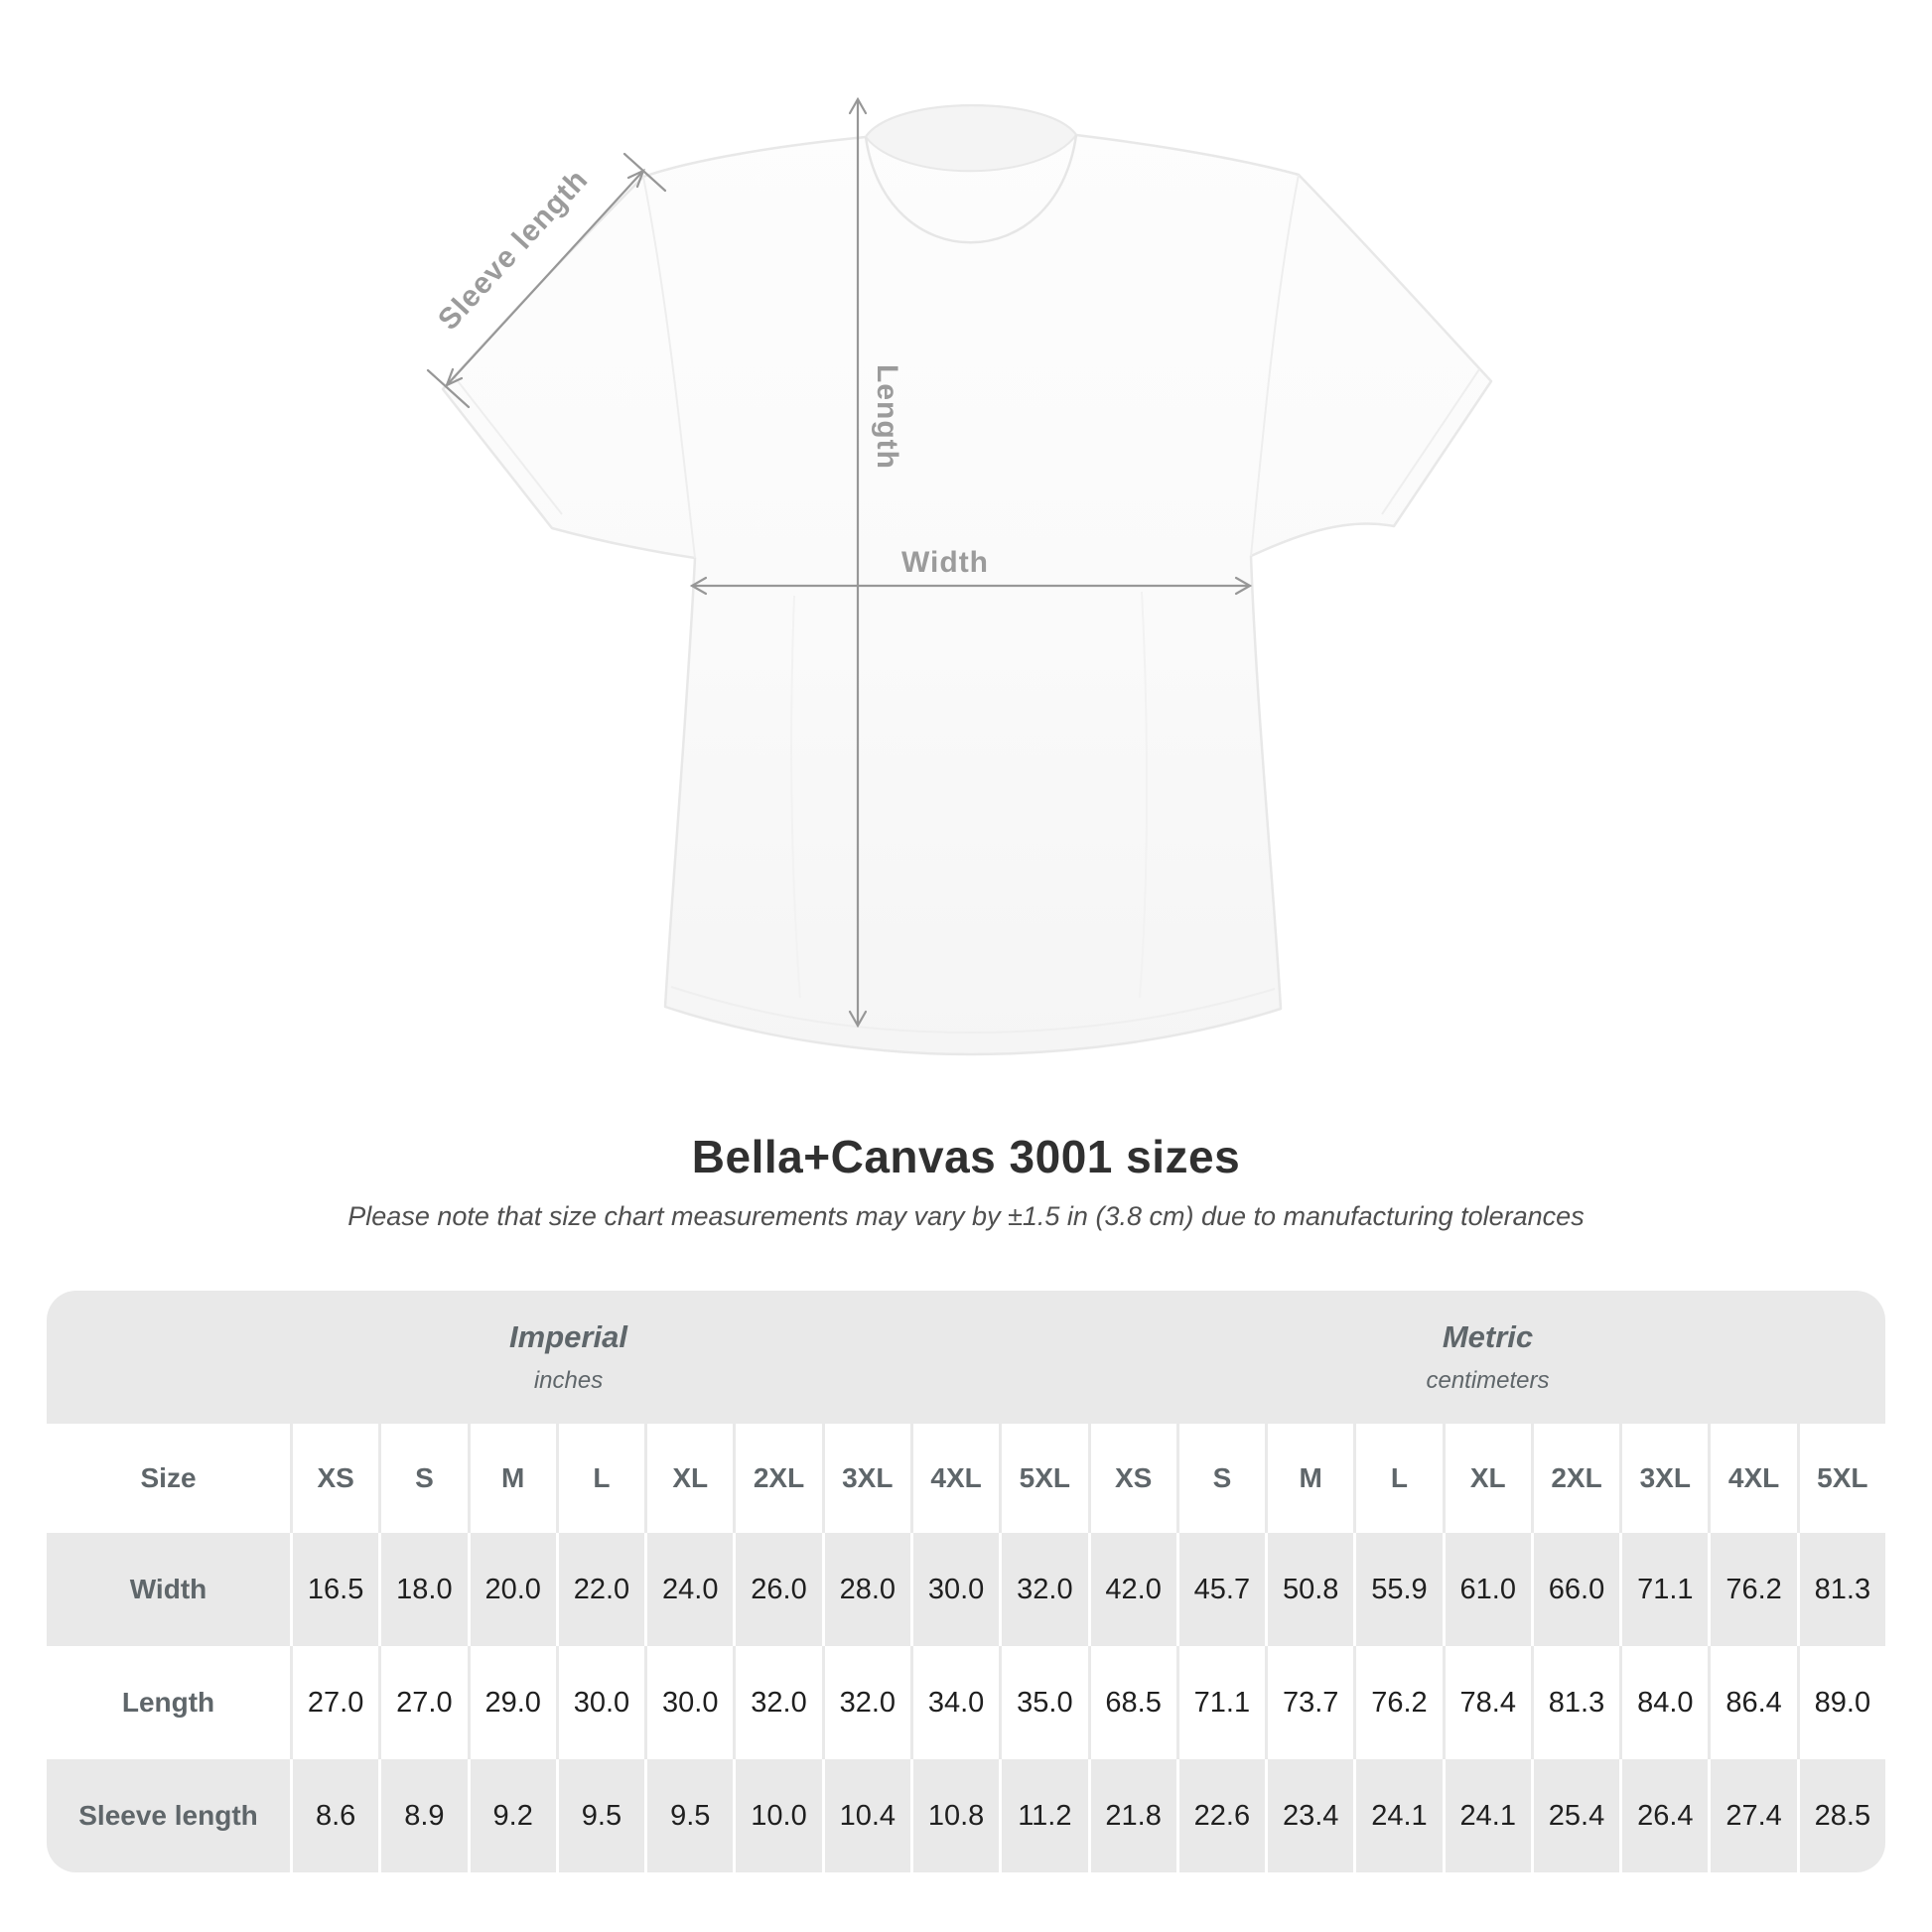  I want to click on value-cell: 50.8, so click(1311, 1589).